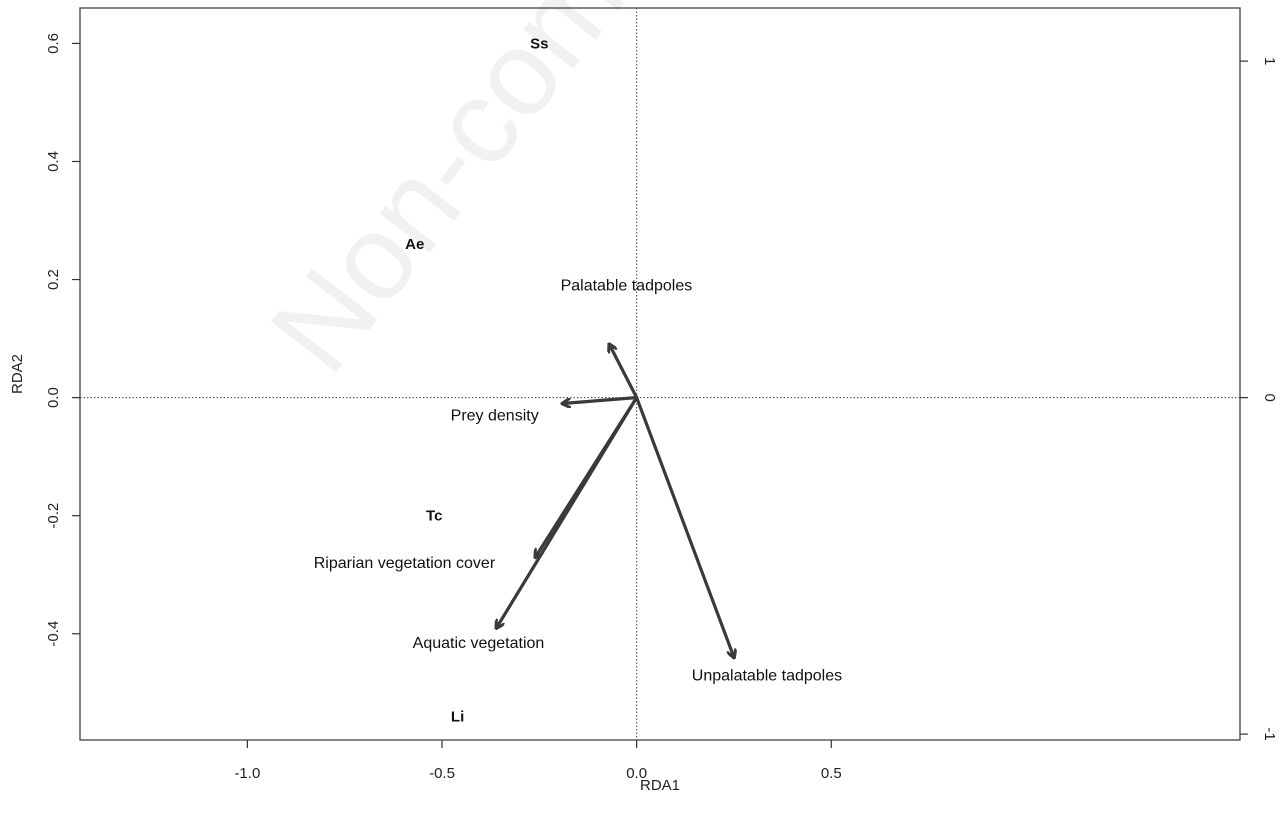 The image size is (1283, 822). Describe the element at coordinates (457, 716) in the screenshot. I see `species-label: Li` at that location.